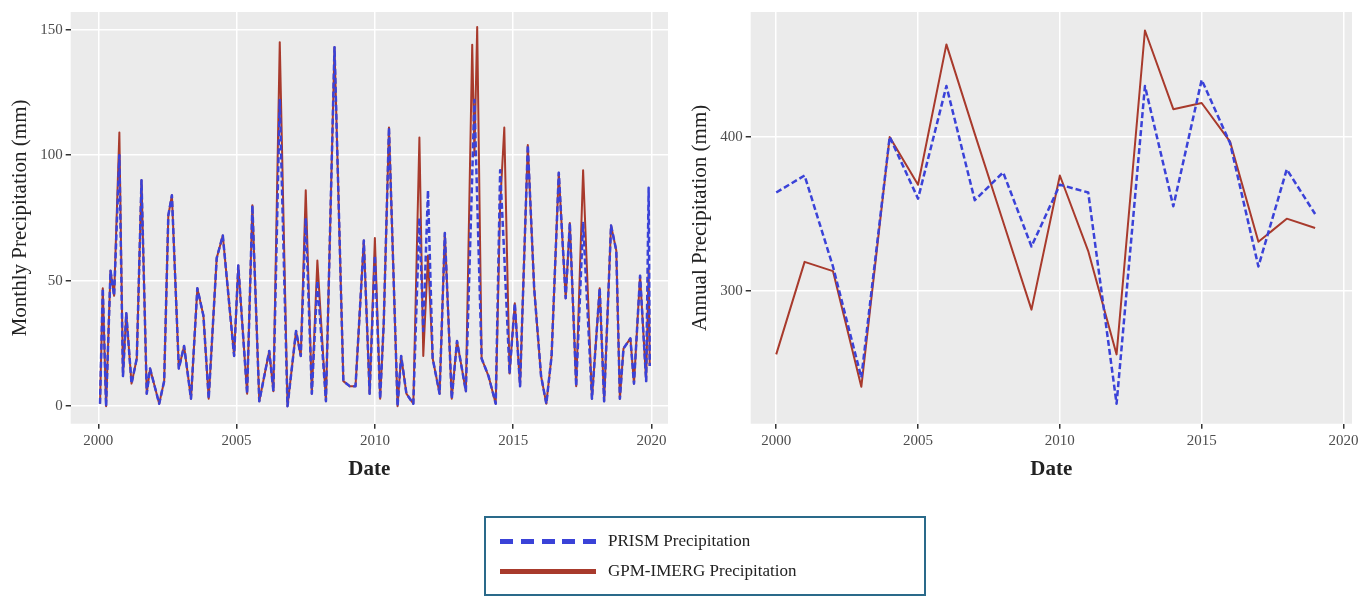 This screenshot has height=599, width=1364. Describe the element at coordinates (19, 218) in the screenshot. I see `y-axis-title: Monthly Precipitation (mm)` at that location.